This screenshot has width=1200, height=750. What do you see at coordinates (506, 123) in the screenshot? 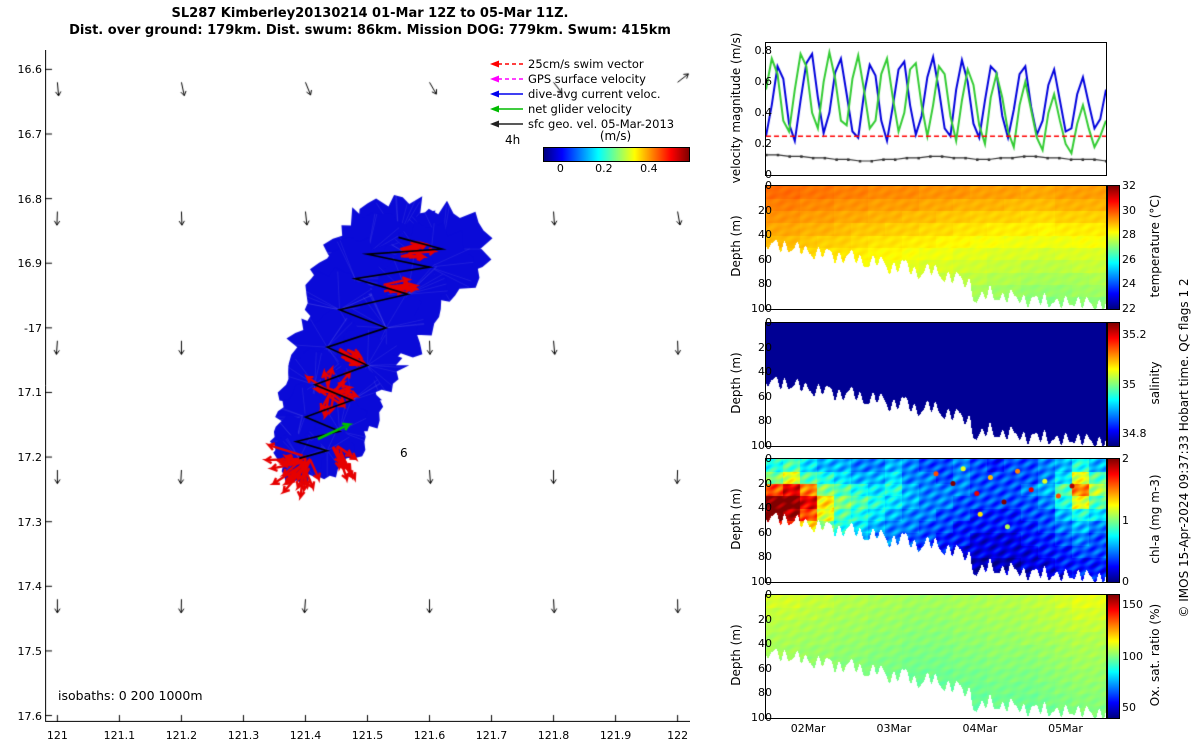
I see `geo-velocity-arrow-icon` at bounding box center [506, 123].